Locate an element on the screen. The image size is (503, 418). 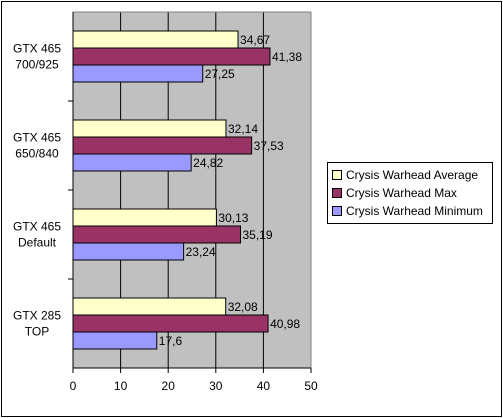
legend-swatch-max is located at coordinates (337, 193).